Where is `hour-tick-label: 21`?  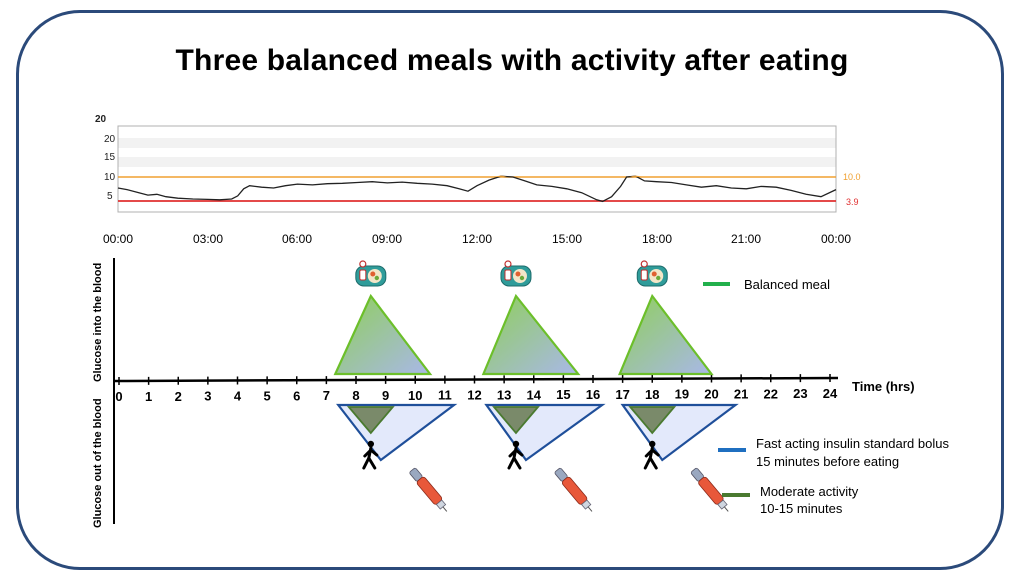
hour-tick-label: 21 is located at coordinates (741, 393).